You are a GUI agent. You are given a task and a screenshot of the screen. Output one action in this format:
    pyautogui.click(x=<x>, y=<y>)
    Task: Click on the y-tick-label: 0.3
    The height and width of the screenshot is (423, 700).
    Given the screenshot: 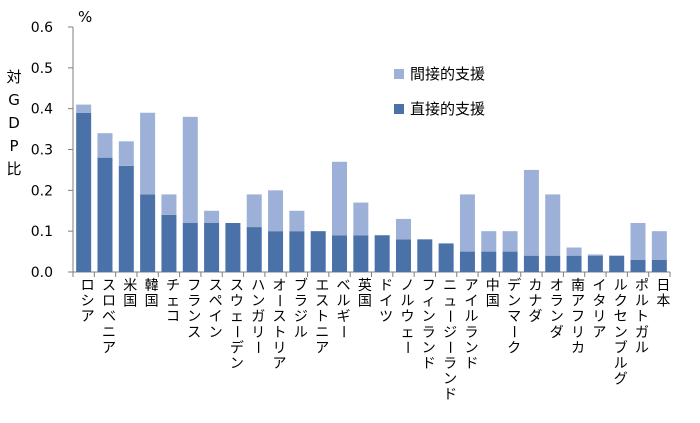 What is the action you would take?
    pyautogui.click(x=42, y=151)
    